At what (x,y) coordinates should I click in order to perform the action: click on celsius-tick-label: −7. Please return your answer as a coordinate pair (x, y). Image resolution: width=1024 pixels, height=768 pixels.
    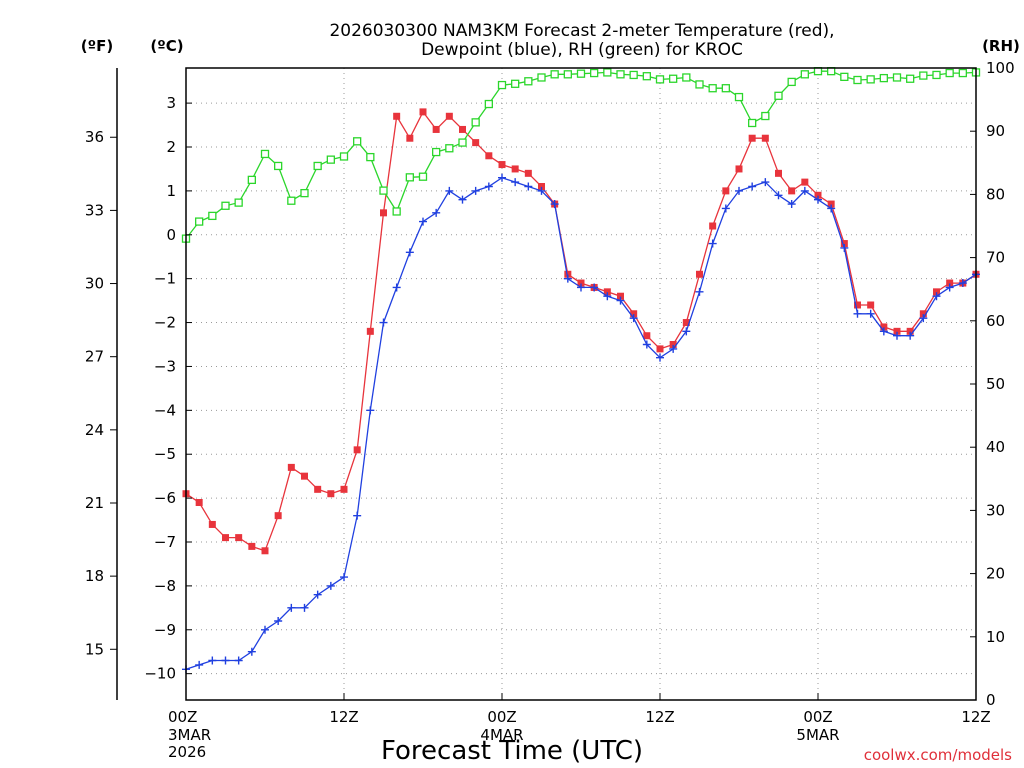
    Looking at the image, I should click on (165, 542).